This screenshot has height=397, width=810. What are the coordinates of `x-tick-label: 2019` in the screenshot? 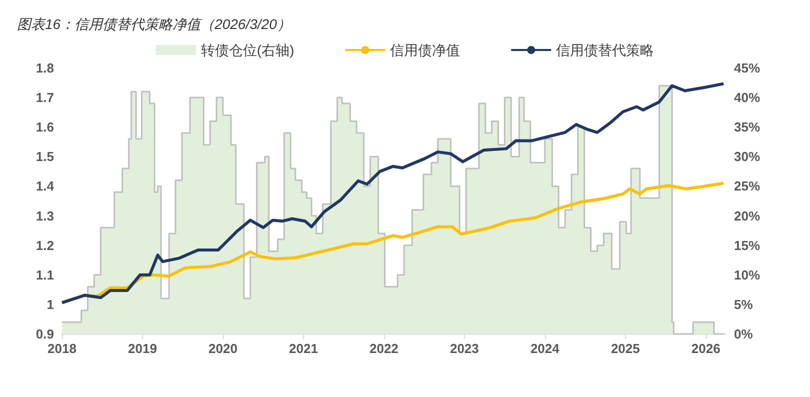 It's located at (142, 348).